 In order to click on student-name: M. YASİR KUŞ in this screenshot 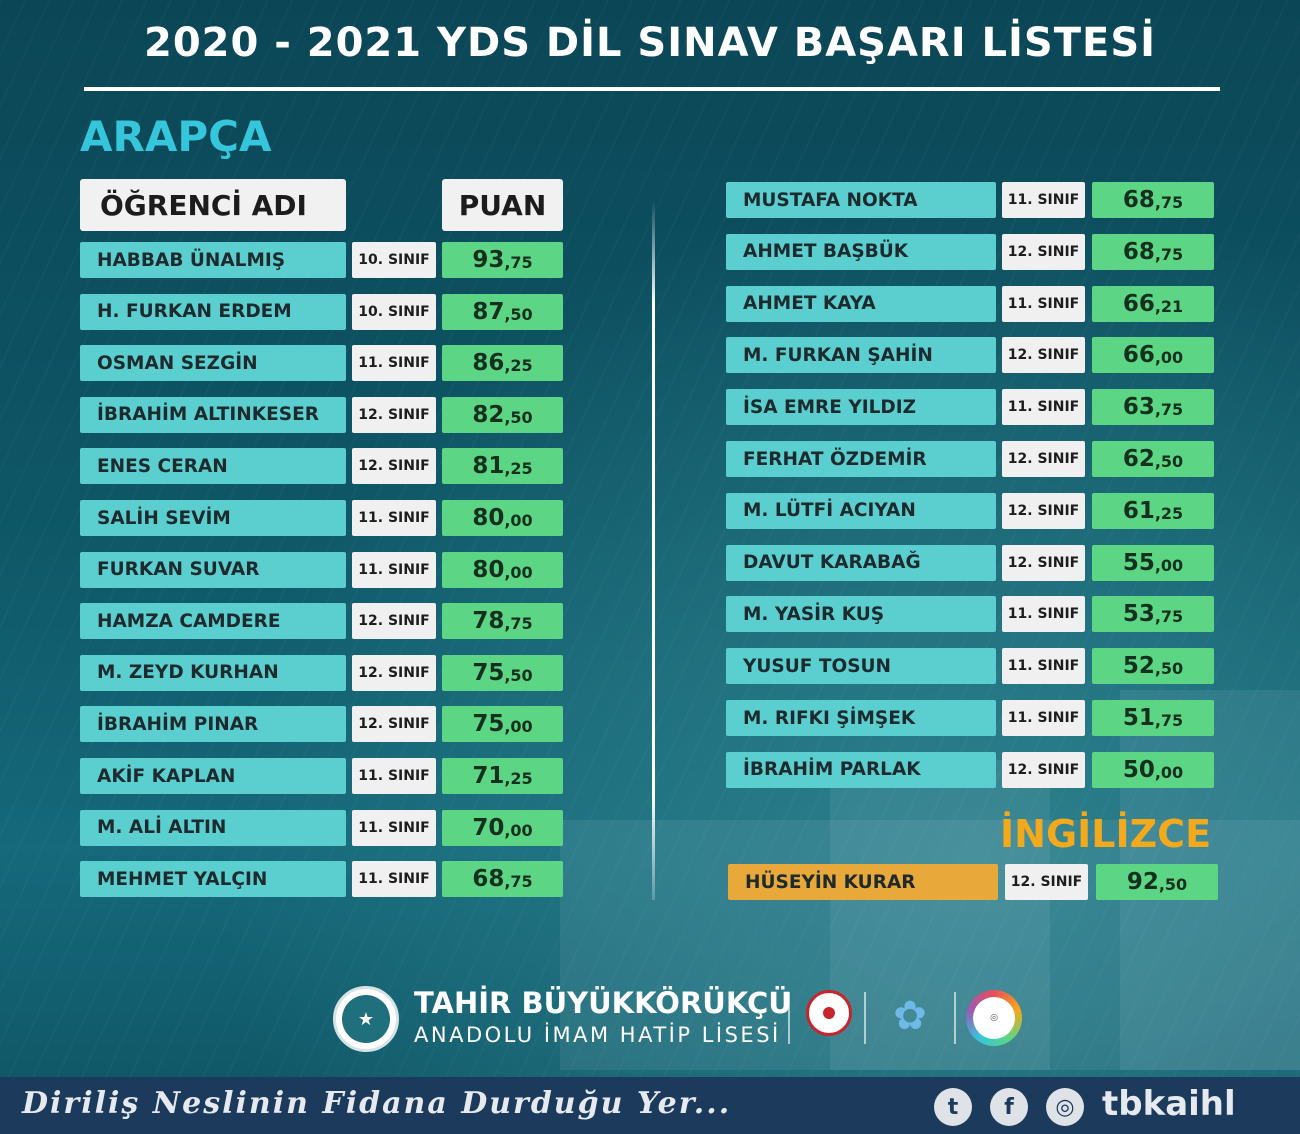, I will do `click(861, 614)`.